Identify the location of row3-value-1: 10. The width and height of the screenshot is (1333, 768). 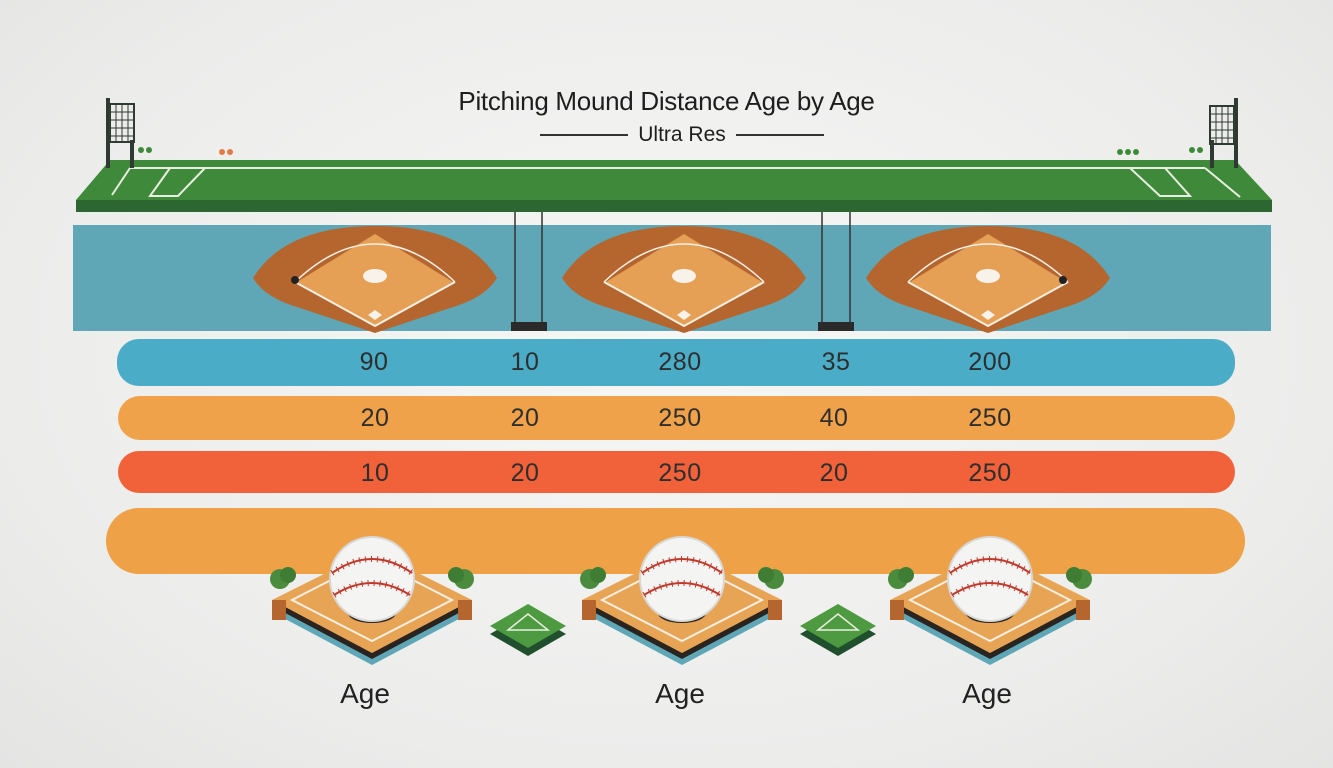
(375, 473).